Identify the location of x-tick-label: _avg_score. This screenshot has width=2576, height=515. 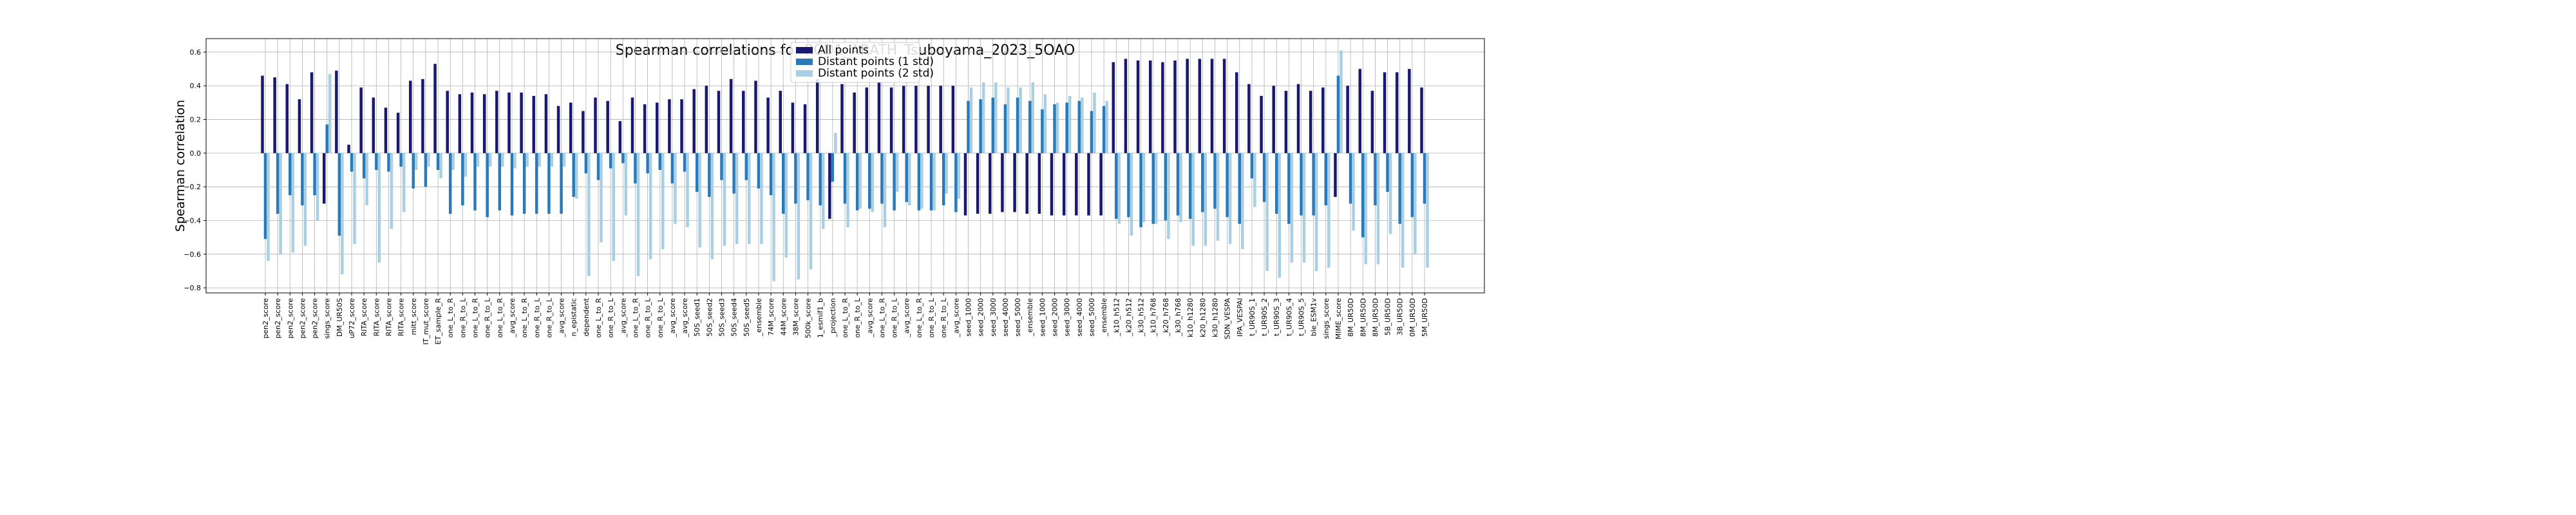
(870, 318).